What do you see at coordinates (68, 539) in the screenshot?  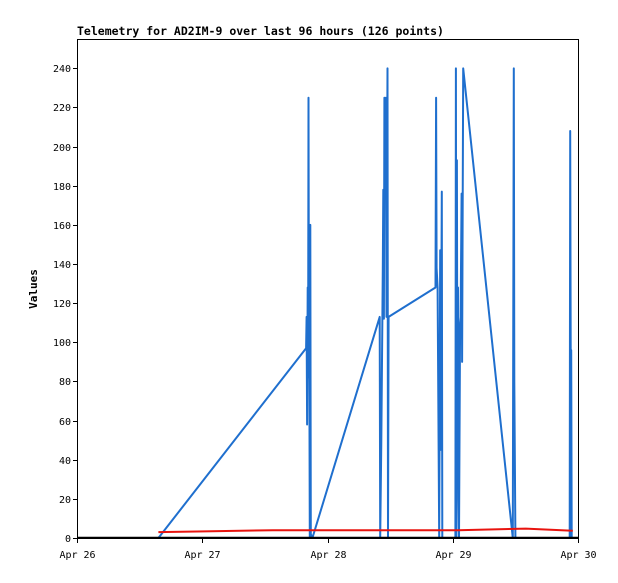 I see `y-tick-label: 0` at bounding box center [68, 539].